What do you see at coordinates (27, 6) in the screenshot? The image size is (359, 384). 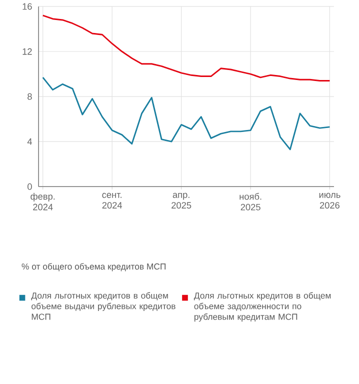 I see `y-tick-label: 16` at bounding box center [27, 6].